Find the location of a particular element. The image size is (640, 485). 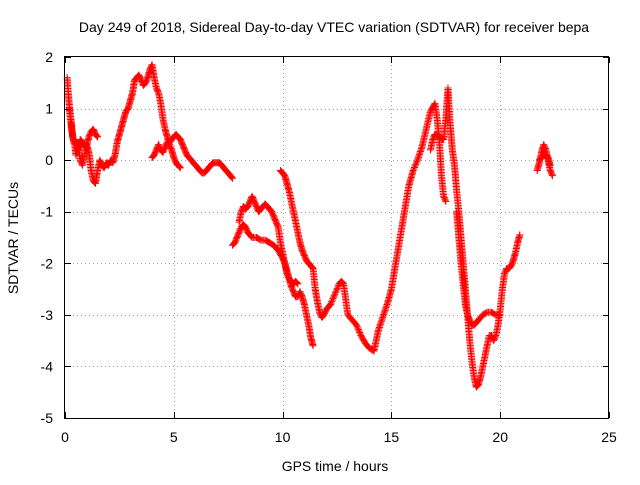

y-tick-label: -2 is located at coordinates (47, 263).